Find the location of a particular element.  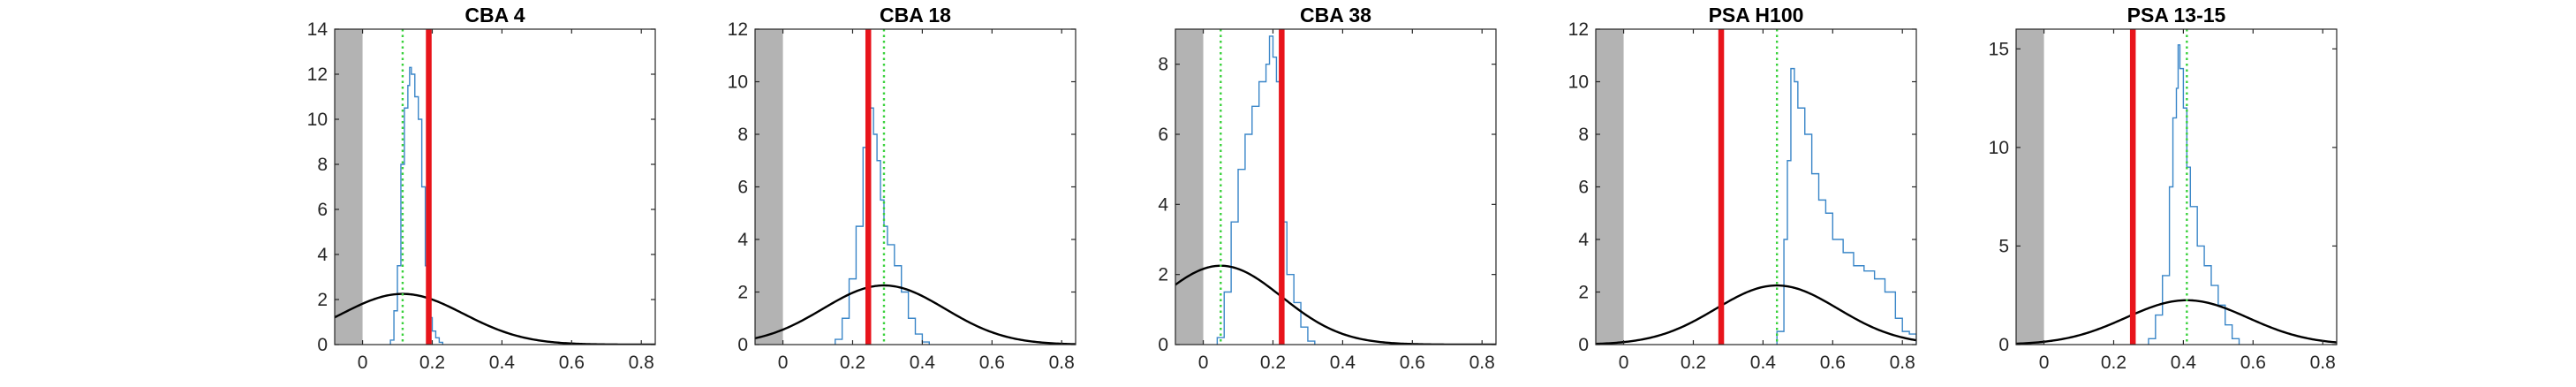

chart-3-xtick-label: 0.4 is located at coordinates (1343, 363).